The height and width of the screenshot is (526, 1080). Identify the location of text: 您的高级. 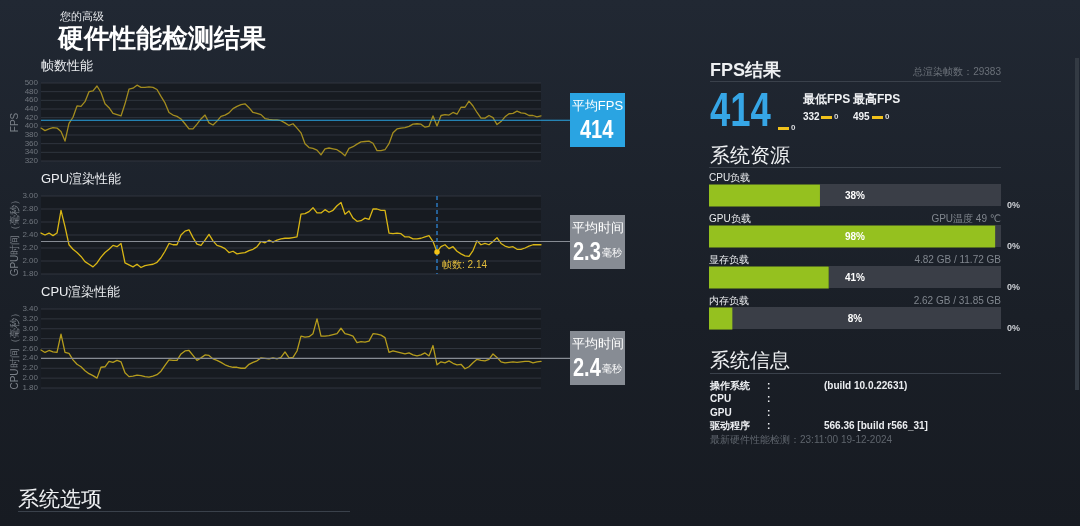
(82, 16).